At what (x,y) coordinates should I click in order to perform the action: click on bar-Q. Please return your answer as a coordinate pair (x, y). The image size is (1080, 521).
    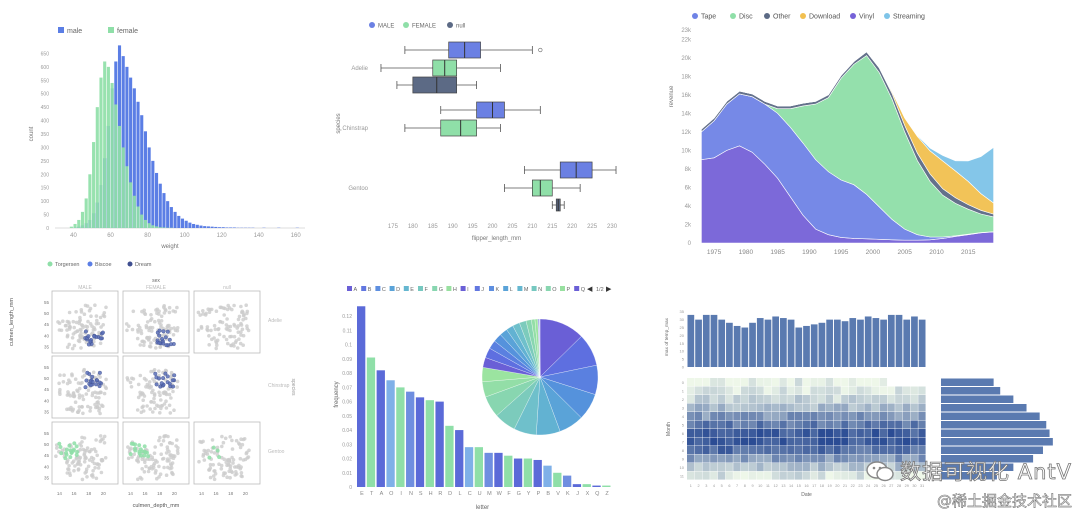
    Looking at the image, I should click on (596, 486).